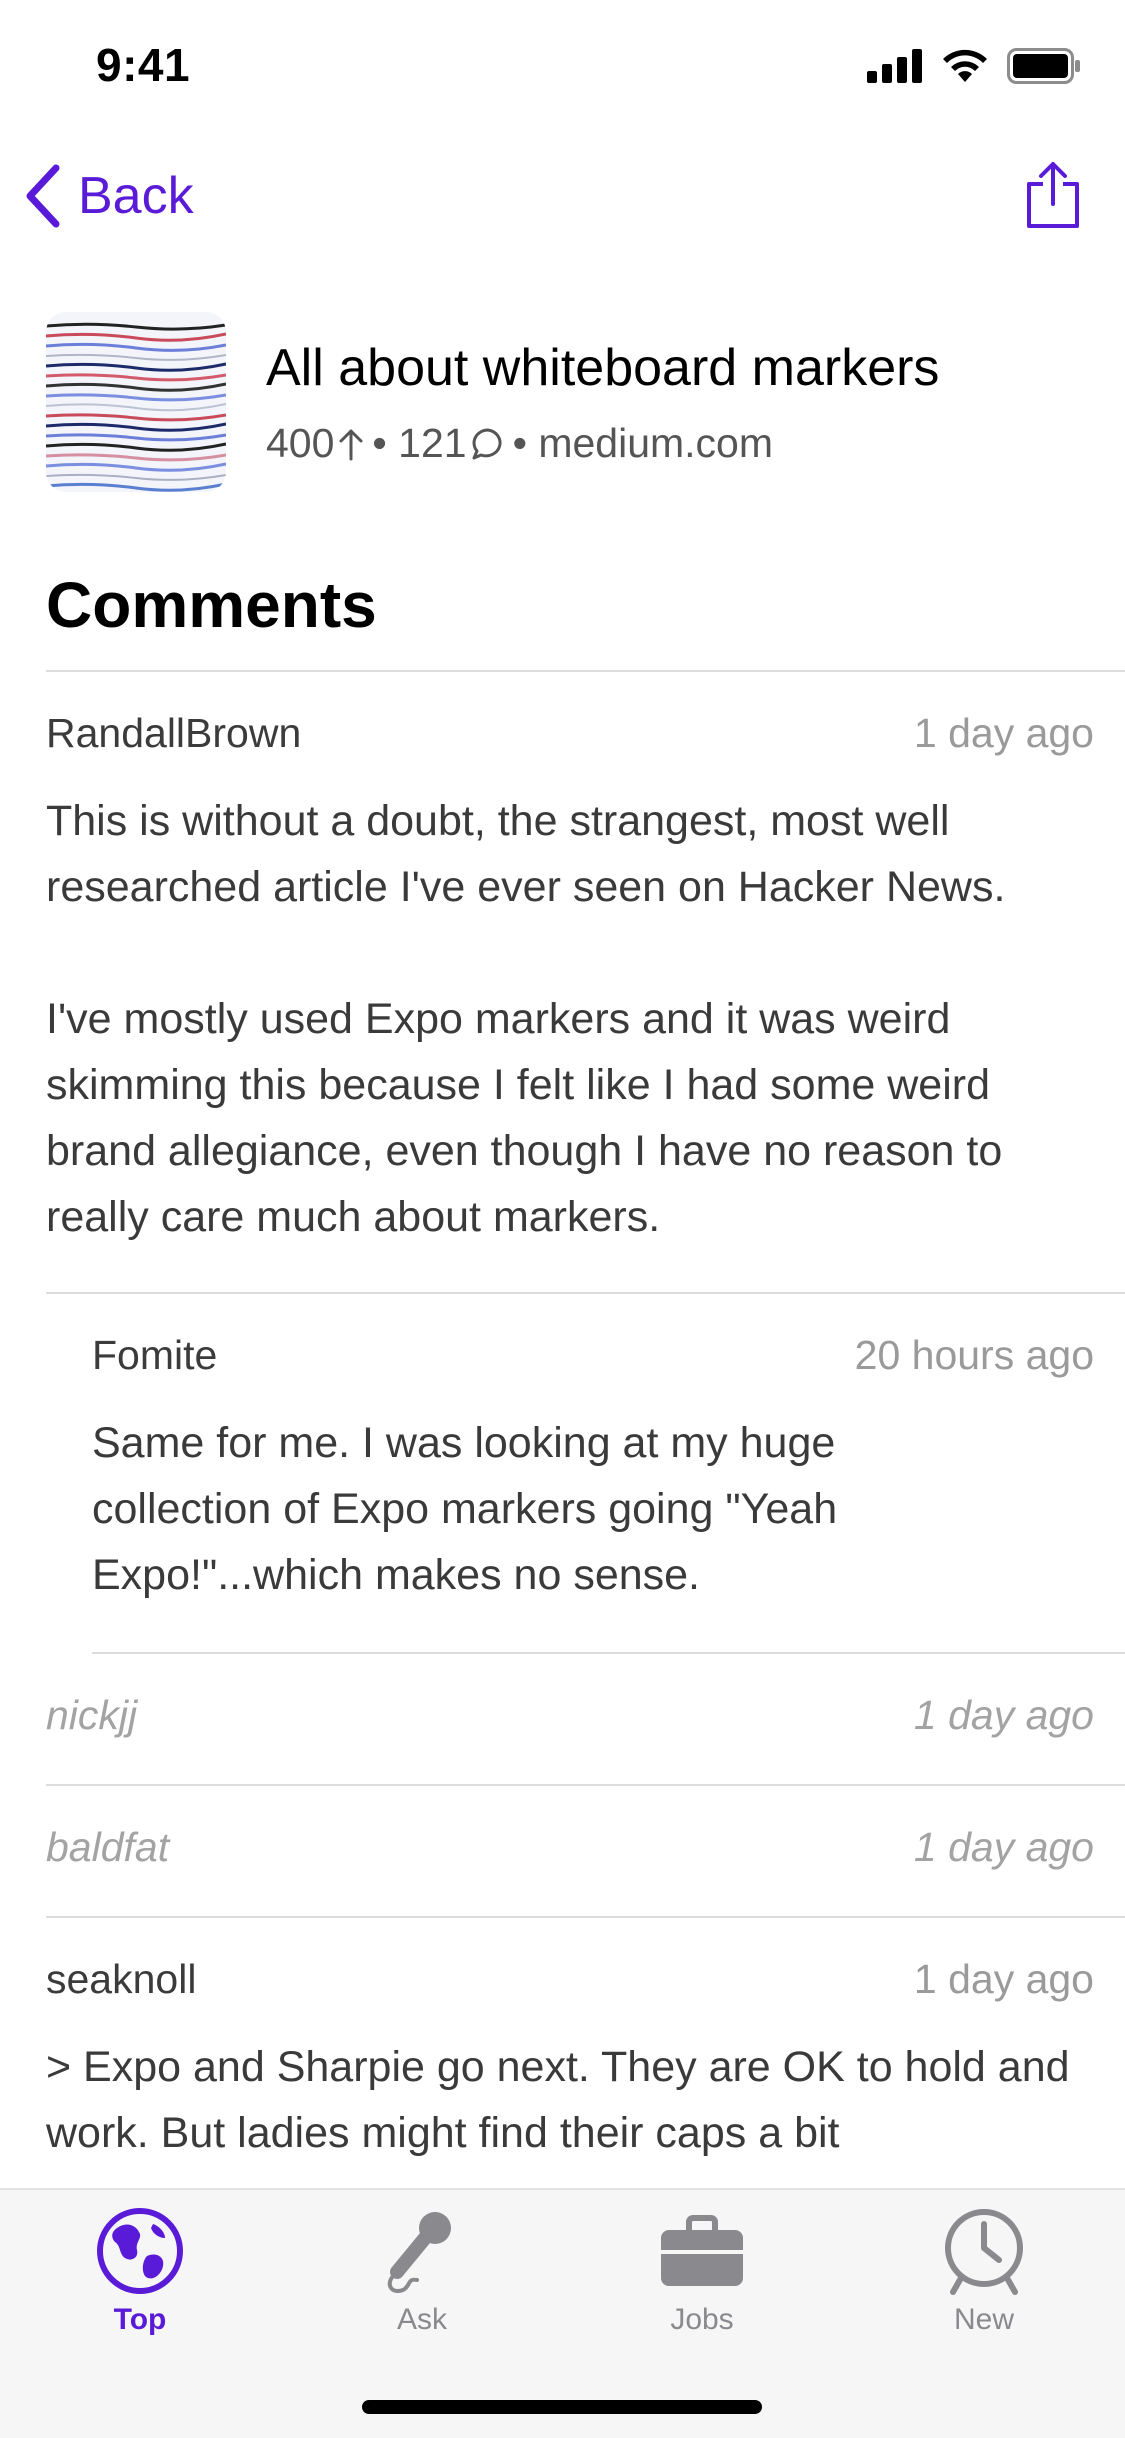 This screenshot has width=1125, height=2438. Describe the element at coordinates (656, 443) in the screenshot. I see `story-domain: medium.com` at that location.